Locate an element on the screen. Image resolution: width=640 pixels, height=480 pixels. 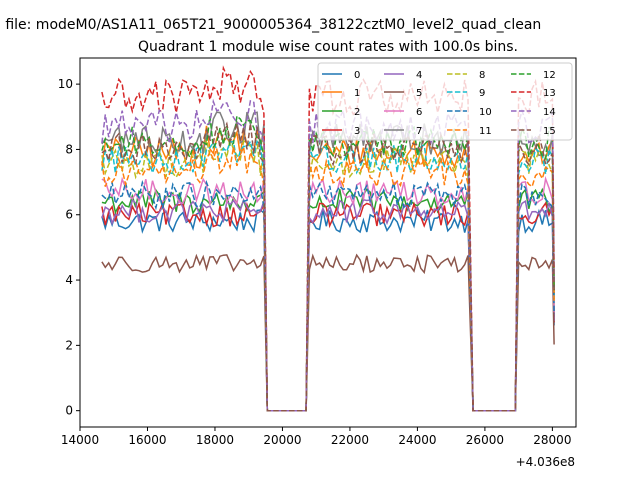
x-tick-label: 28000 is located at coordinates (552, 440).